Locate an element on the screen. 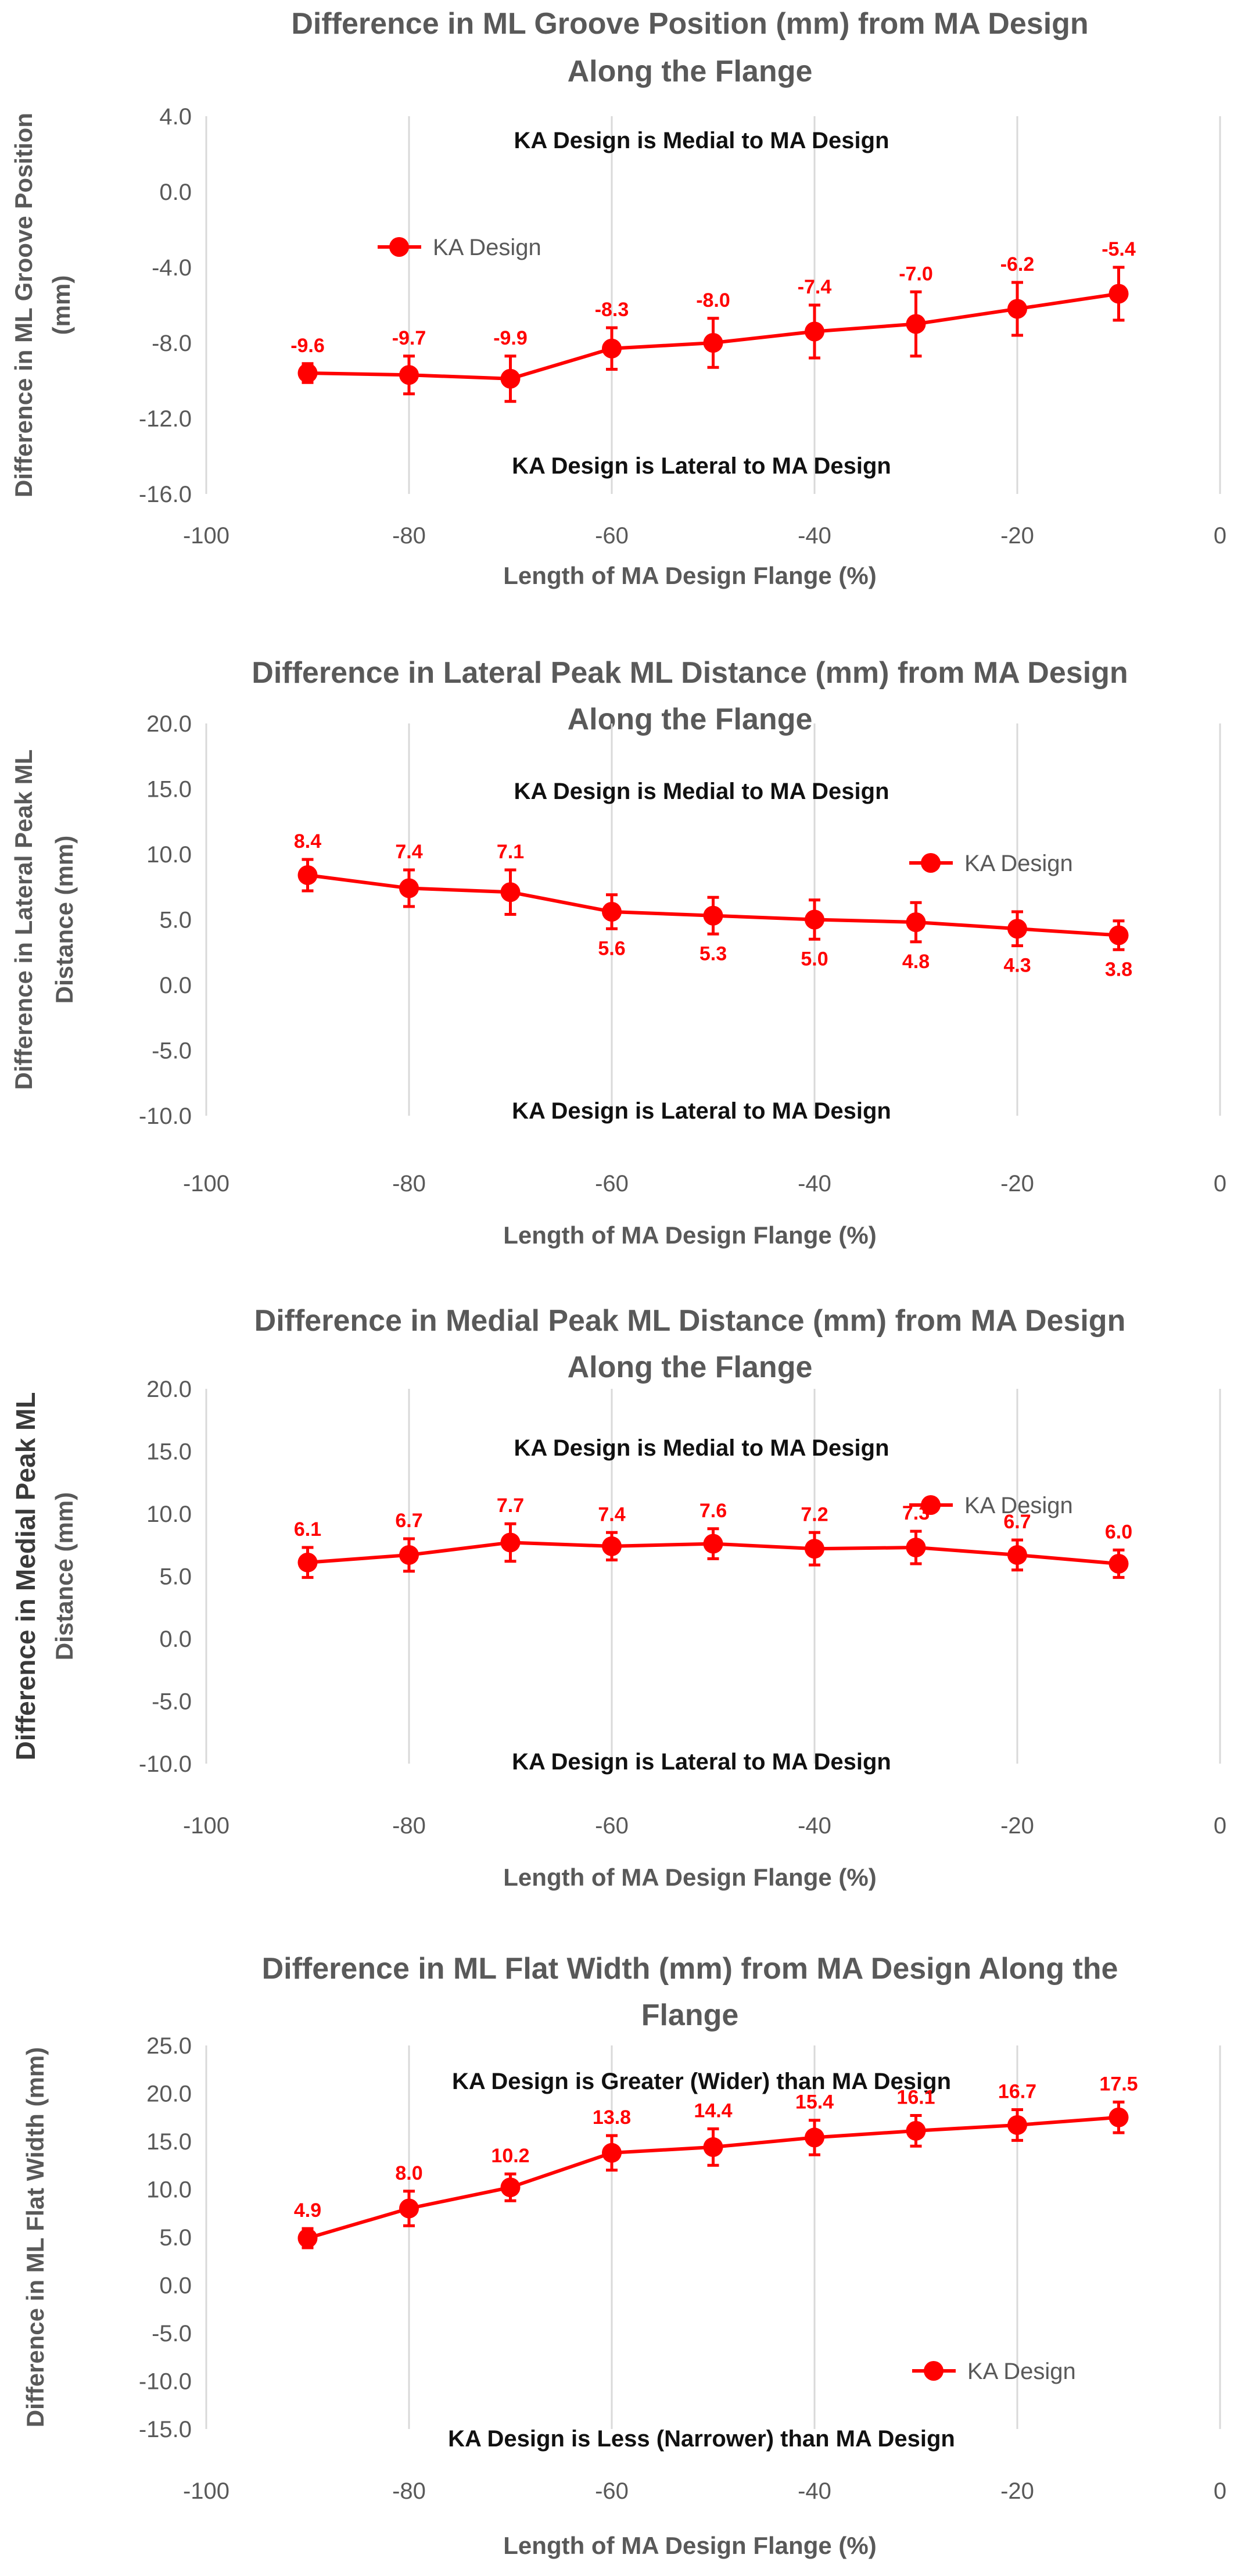  data-label: -8.3 is located at coordinates (612, 310).